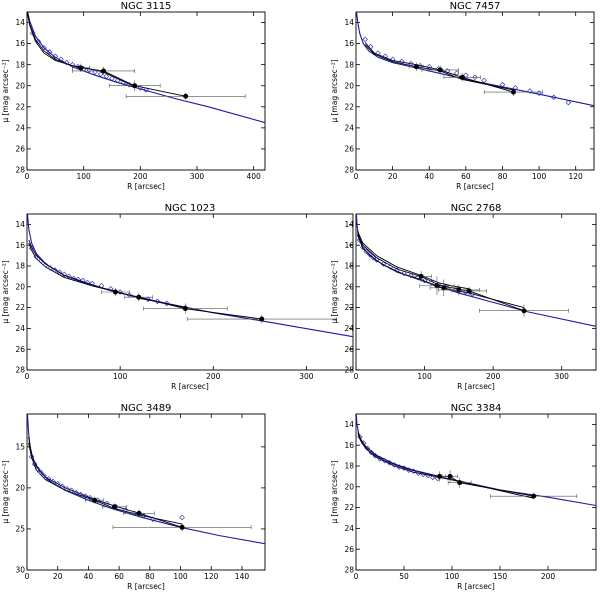  Describe the element at coordinates (150, 576) in the screenshot. I see `n3489-xtick-label-4: 80` at that location.